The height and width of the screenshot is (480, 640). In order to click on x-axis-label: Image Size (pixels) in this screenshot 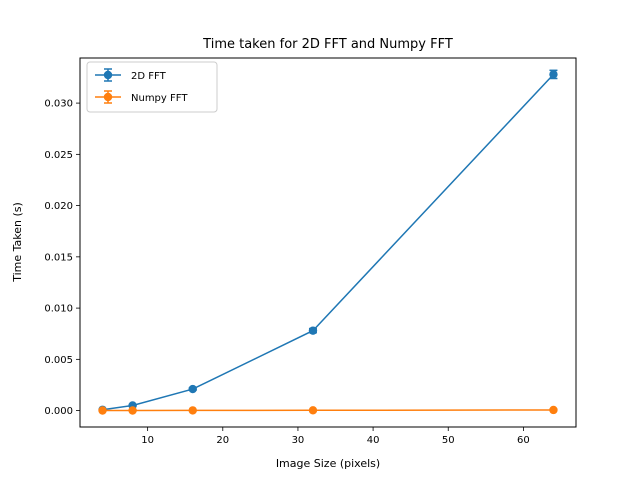, I will do `click(328, 463)`.